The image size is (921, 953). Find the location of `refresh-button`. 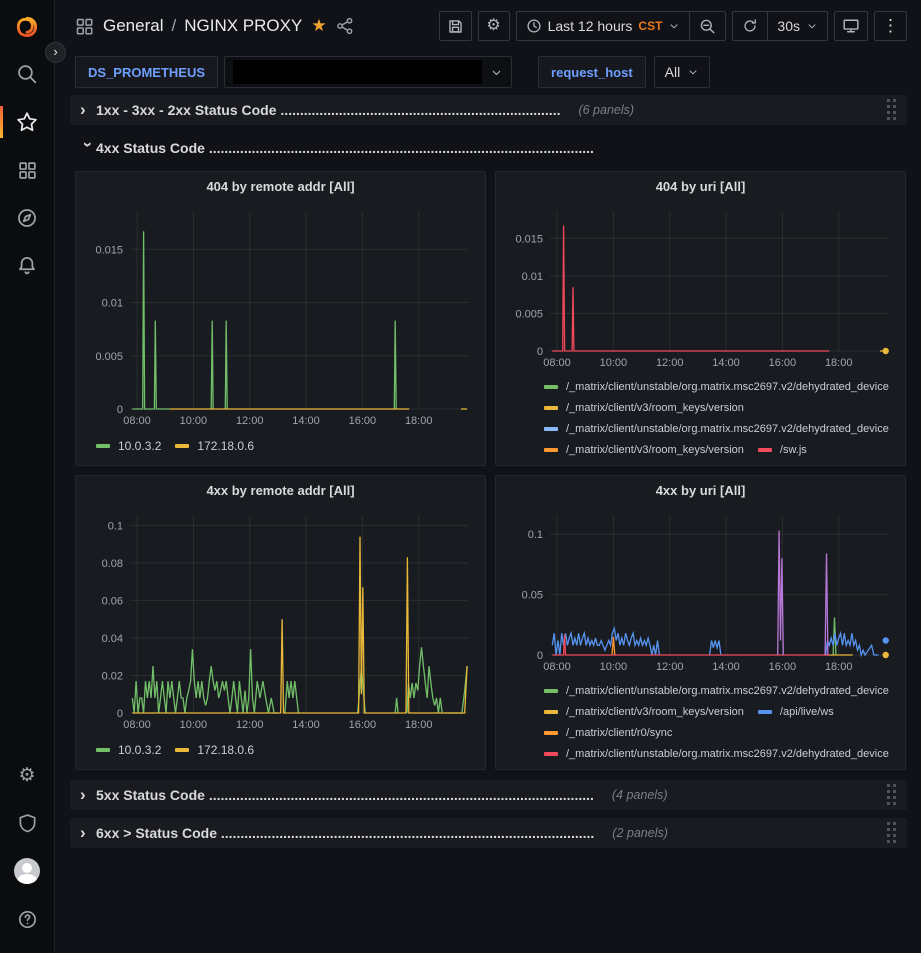

refresh-button is located at coordinates (750, 26).